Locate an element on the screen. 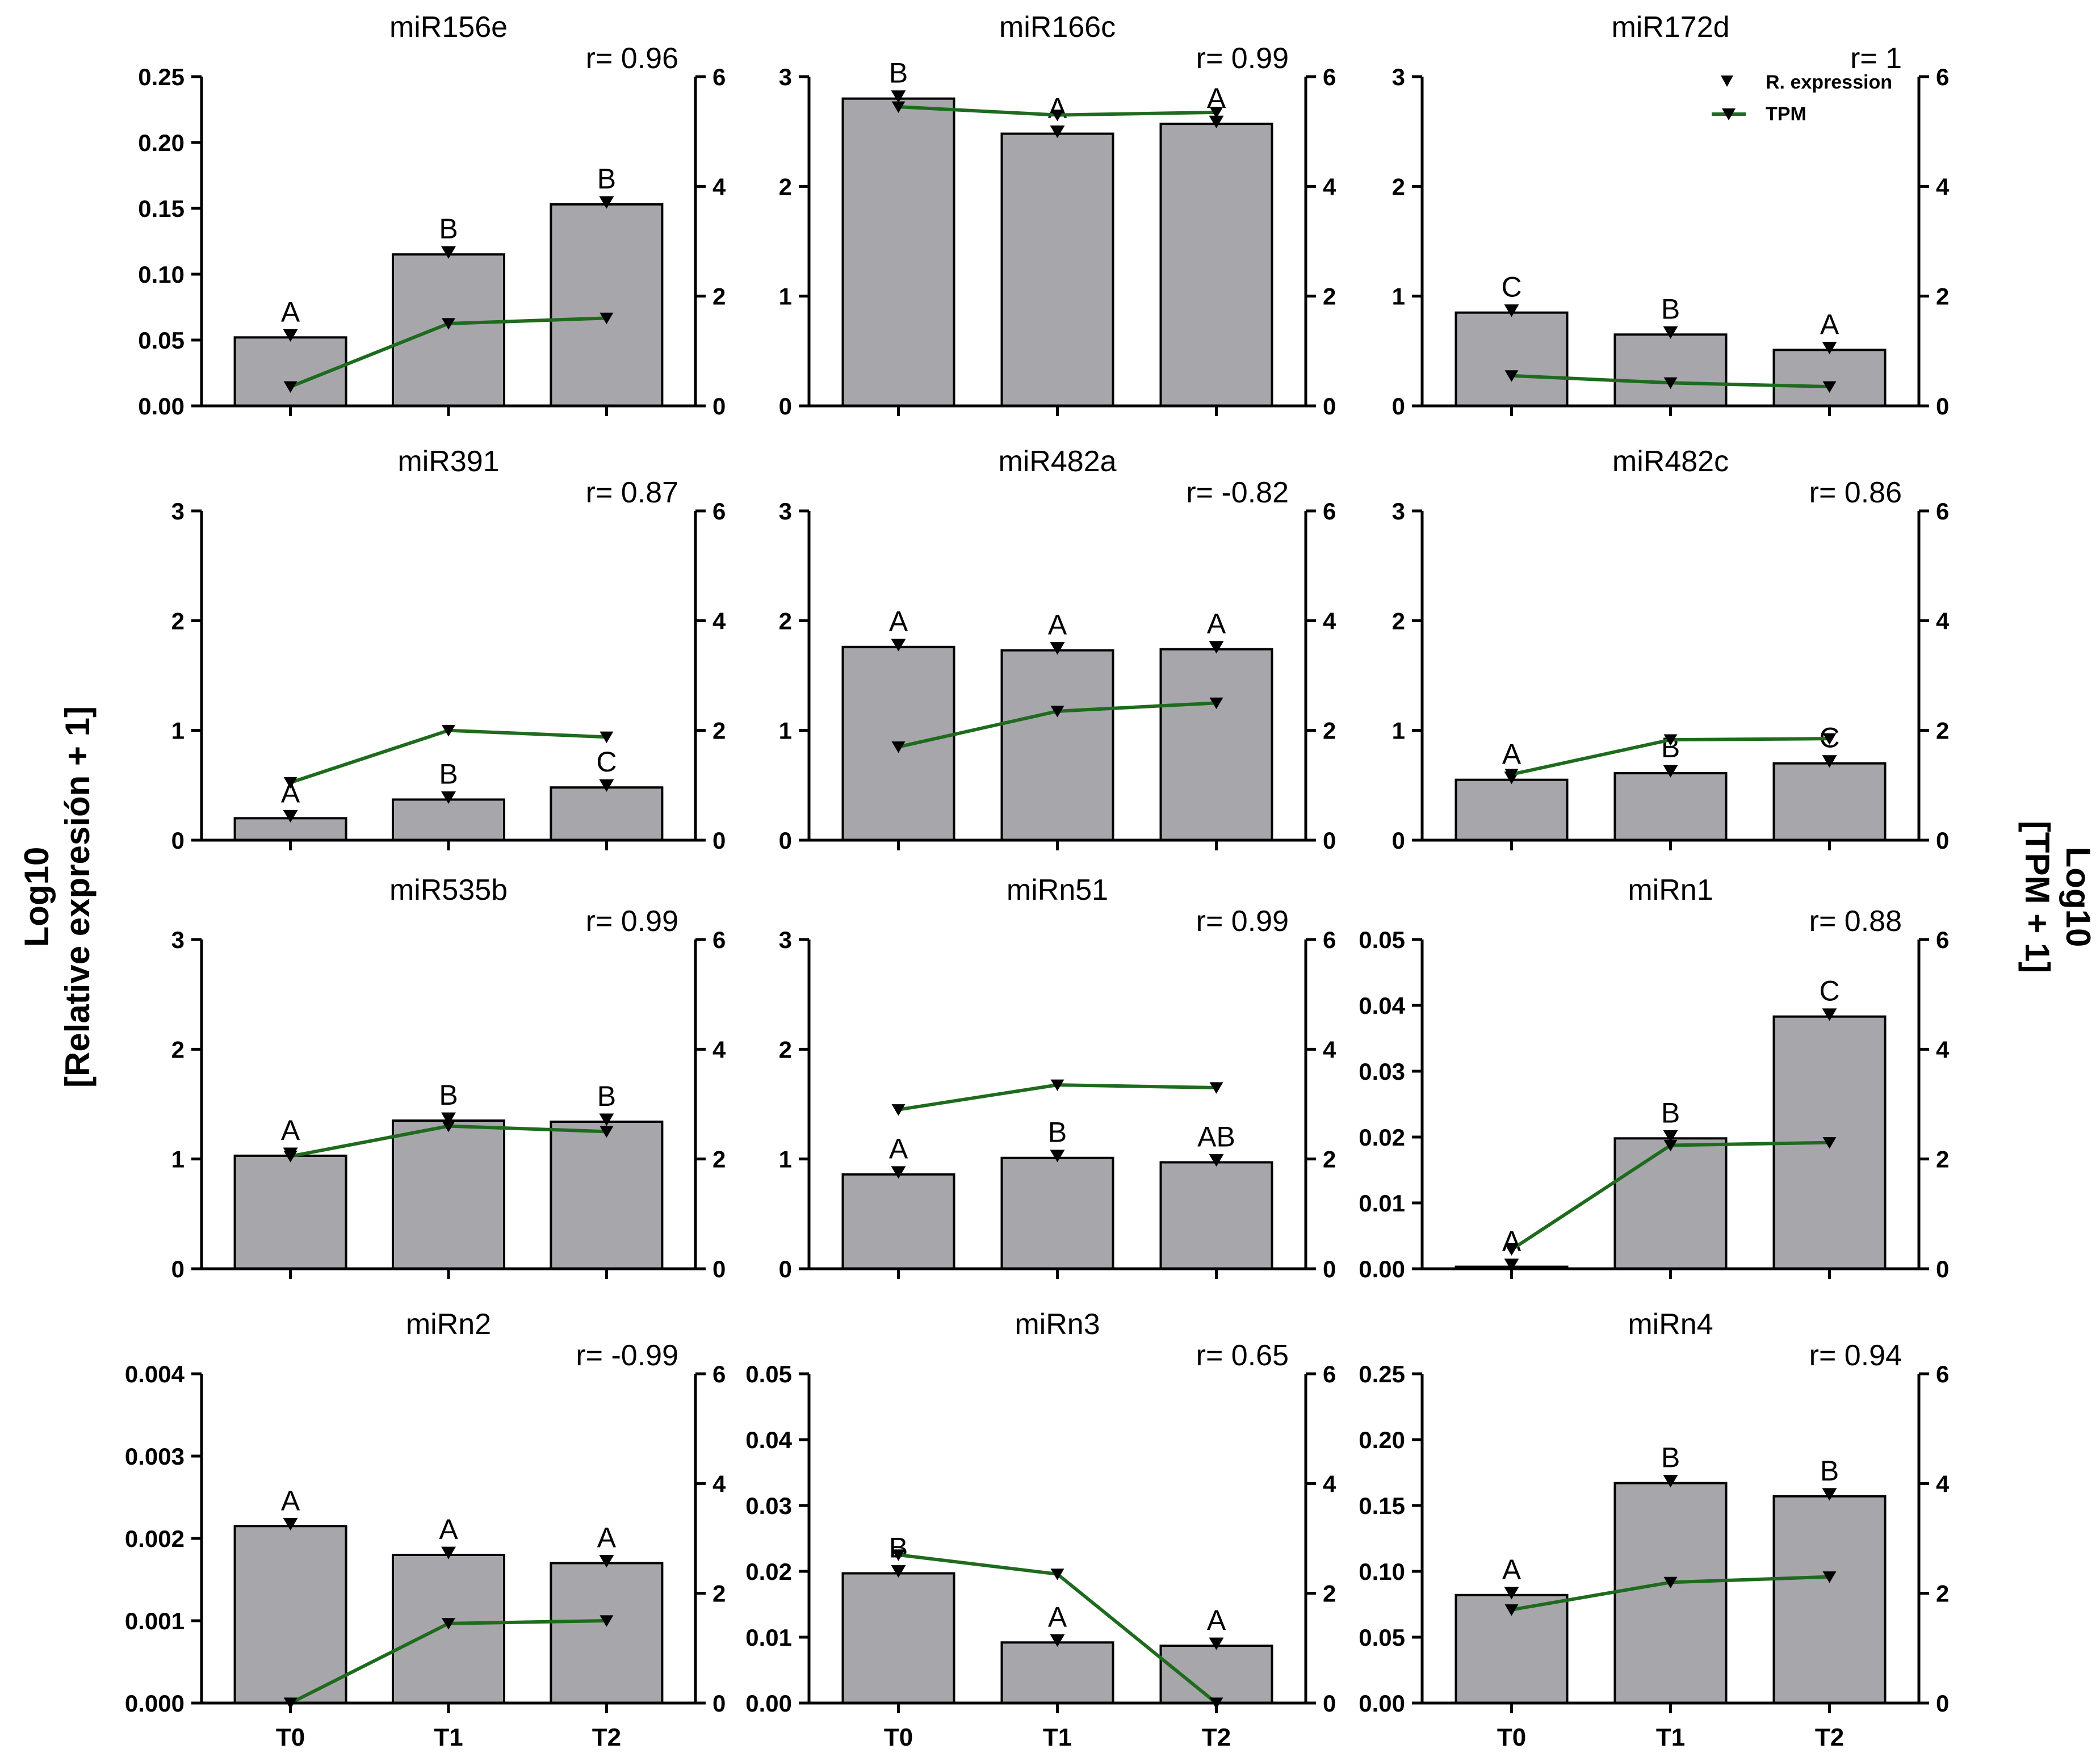 This screenshot has height=1753, width=2100. tpm-marker-mir166c-t0 is located at coordinates (898, 107).